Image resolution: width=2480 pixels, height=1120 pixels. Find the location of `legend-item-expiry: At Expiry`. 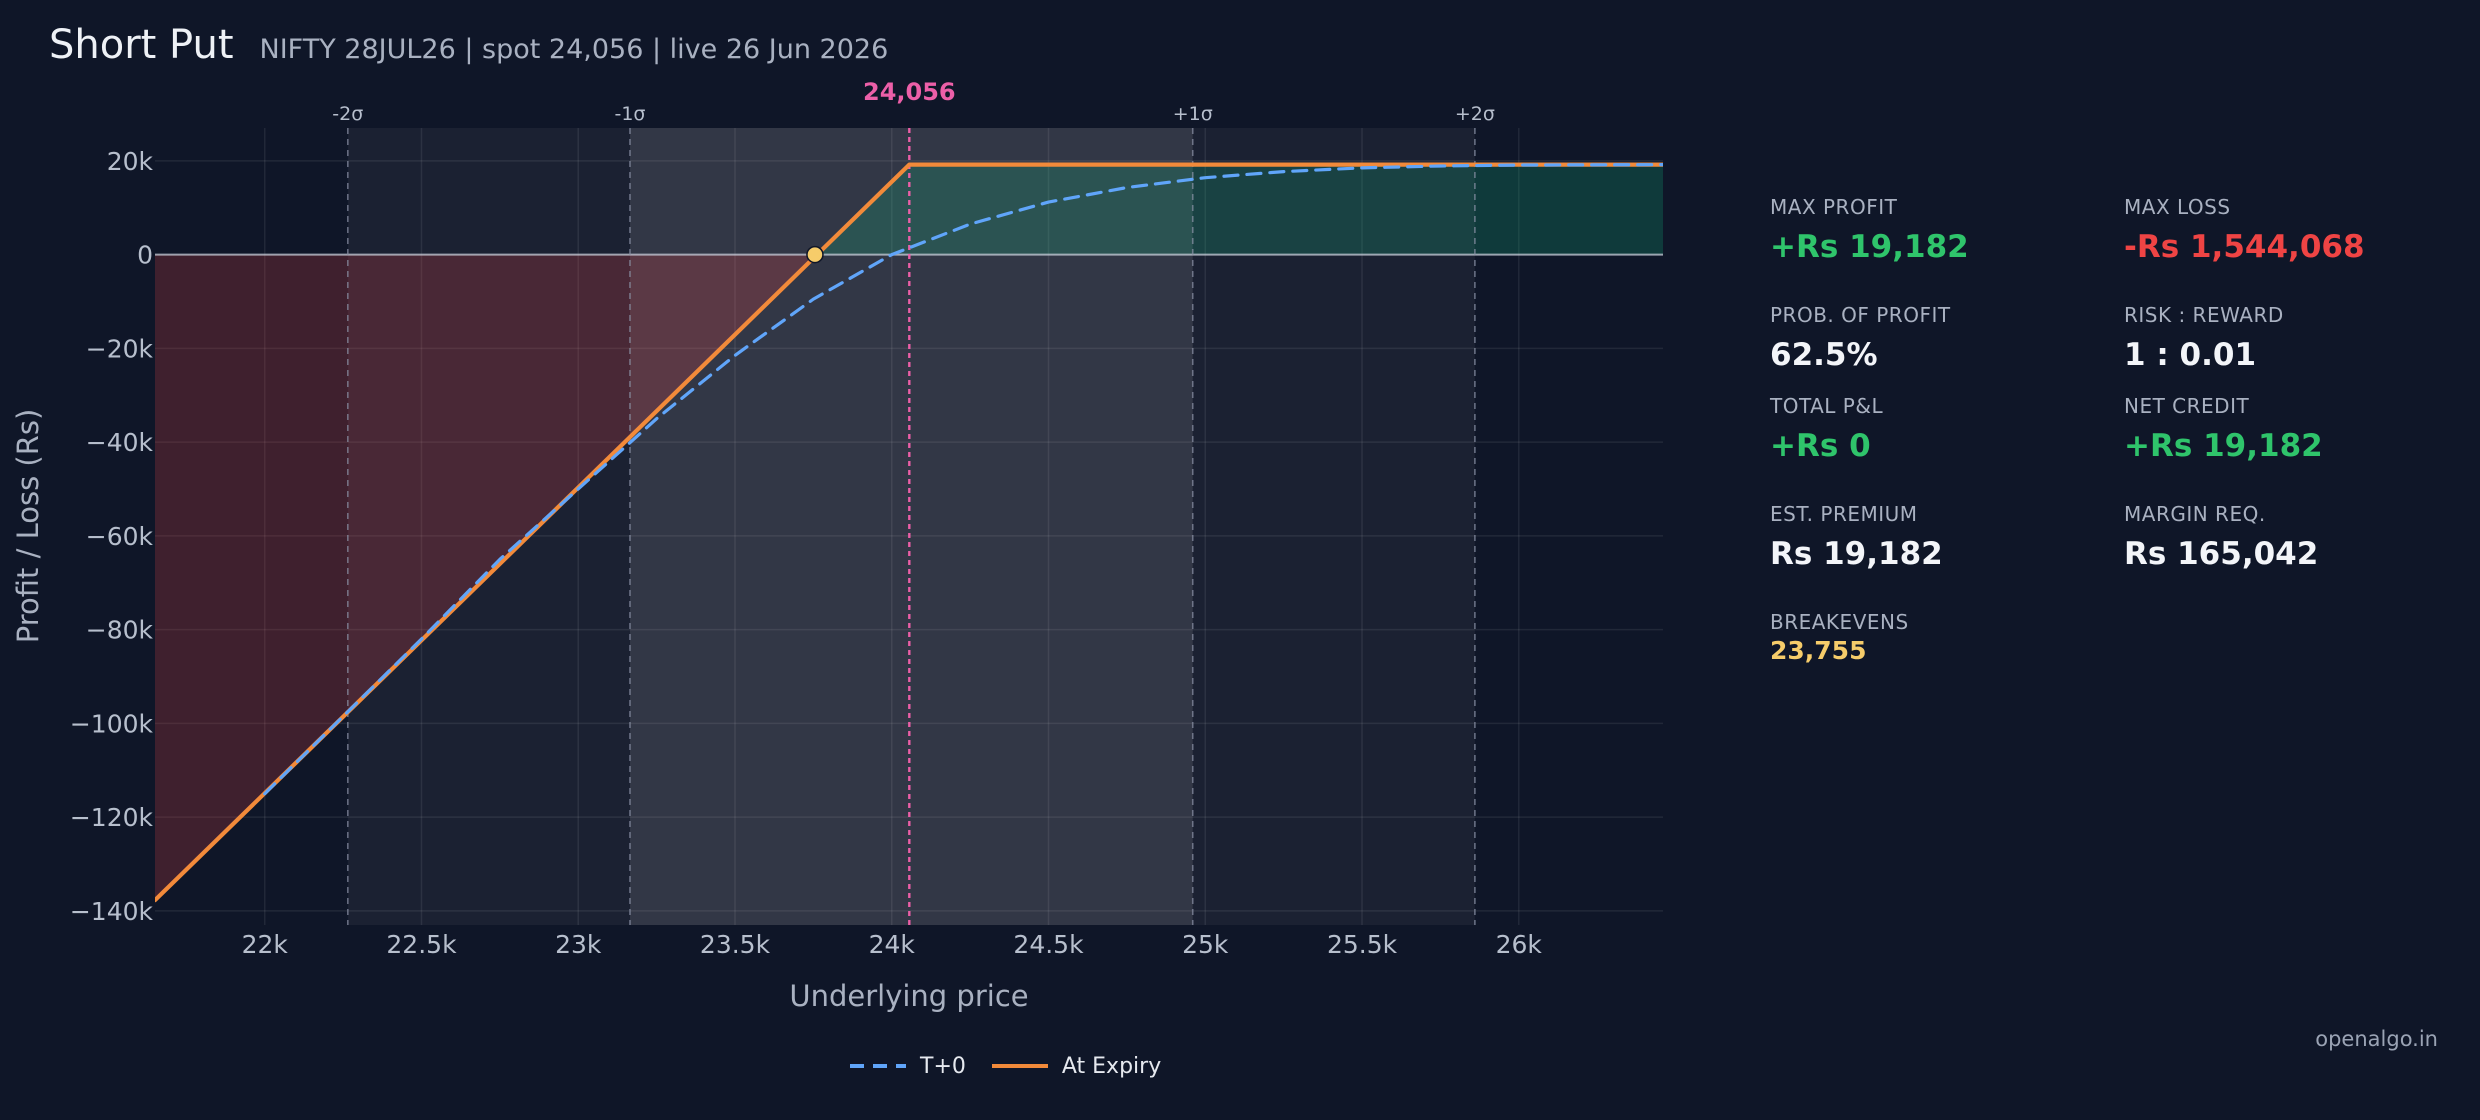

legend-item-expiry: At Expiry is located at coordinates (1075, 1066).